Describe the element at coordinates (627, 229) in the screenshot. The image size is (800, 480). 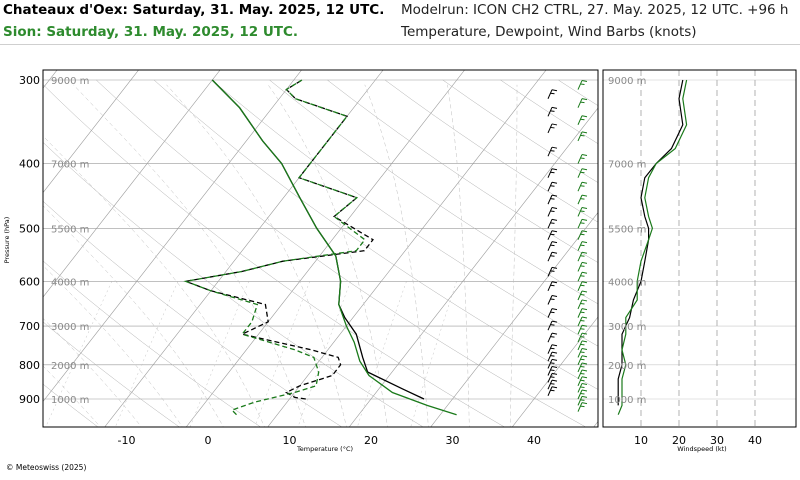
I see `wind-height-label: 5500 m` at that location.